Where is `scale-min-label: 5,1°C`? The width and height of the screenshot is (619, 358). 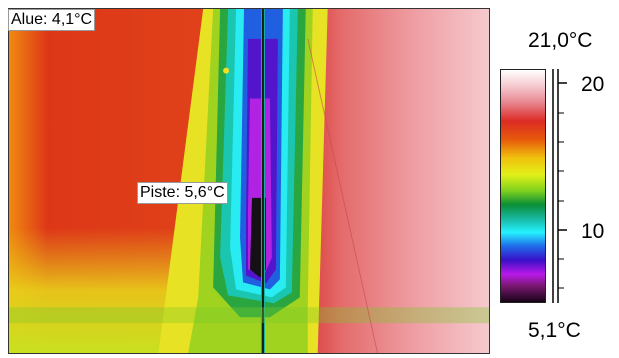
scale-min-label: 5,1°C is located at coordinates (554, 330).